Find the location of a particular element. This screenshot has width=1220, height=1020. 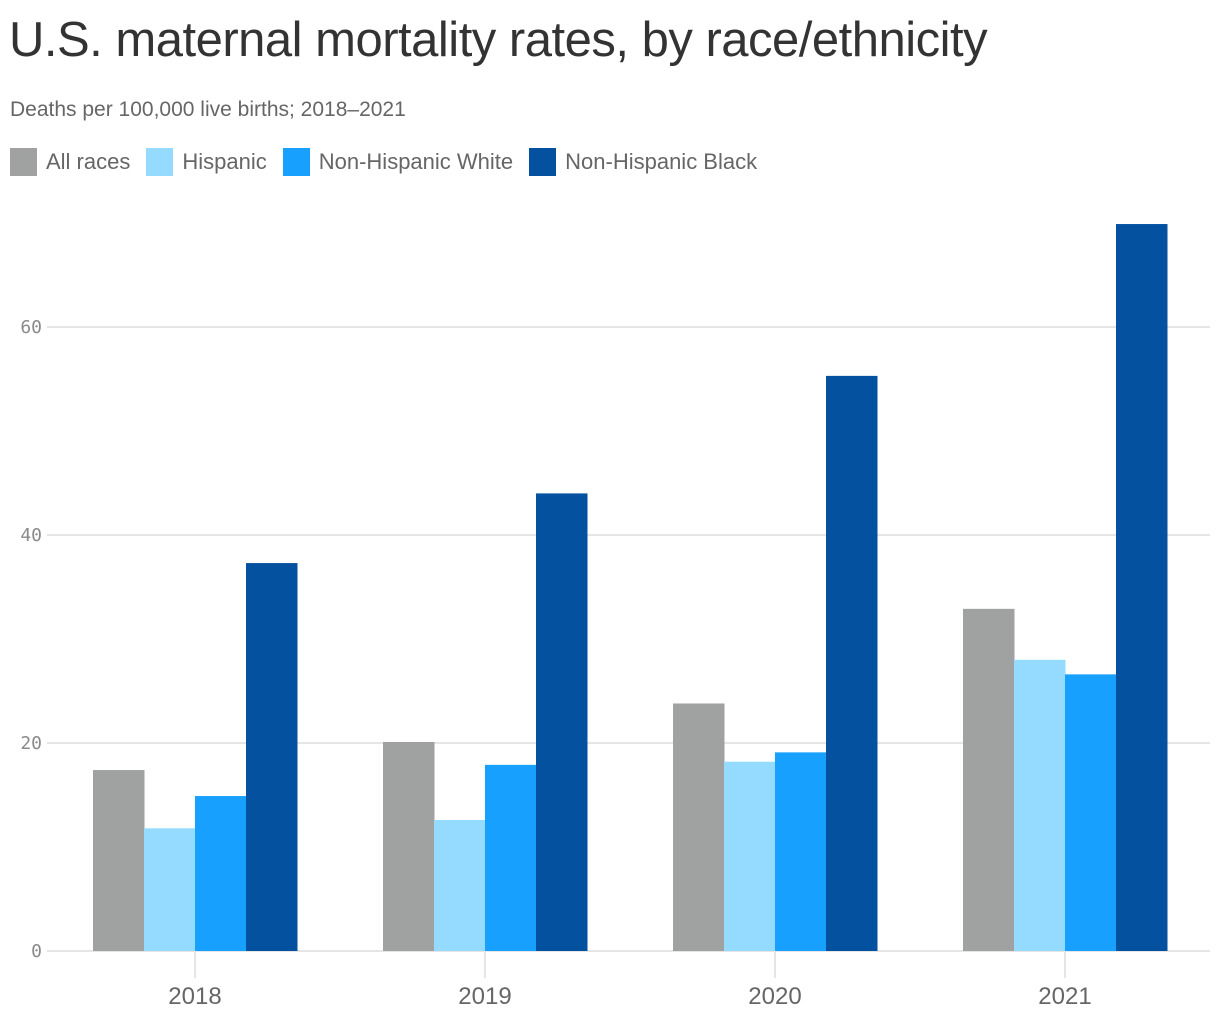

bar-2020-non-hispanic-white is located at coordinates (801, 851).